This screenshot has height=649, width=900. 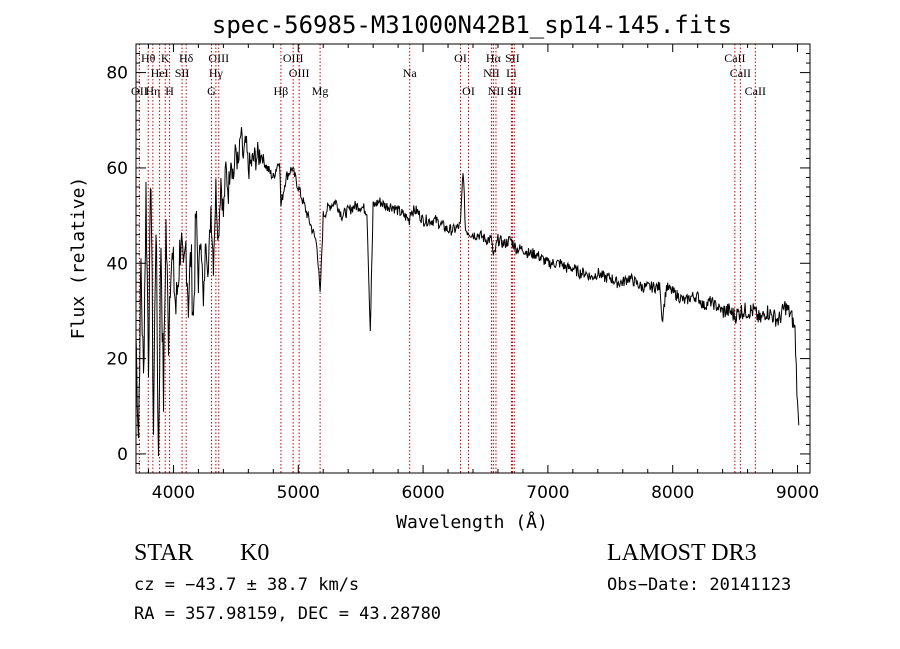 What do you see at coordinates (410, 73) in the screenshot?
I see `line-label: Na` at bounding box center [410, 73].